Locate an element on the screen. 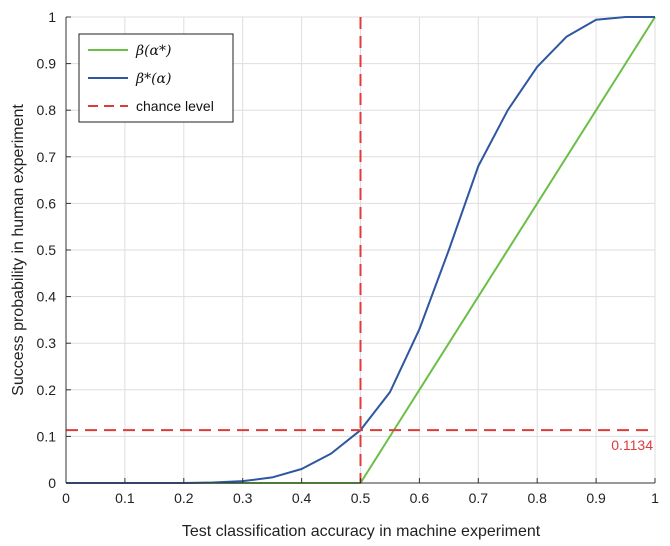  x-tick-label: 1 is located at coordinates (655, 498).